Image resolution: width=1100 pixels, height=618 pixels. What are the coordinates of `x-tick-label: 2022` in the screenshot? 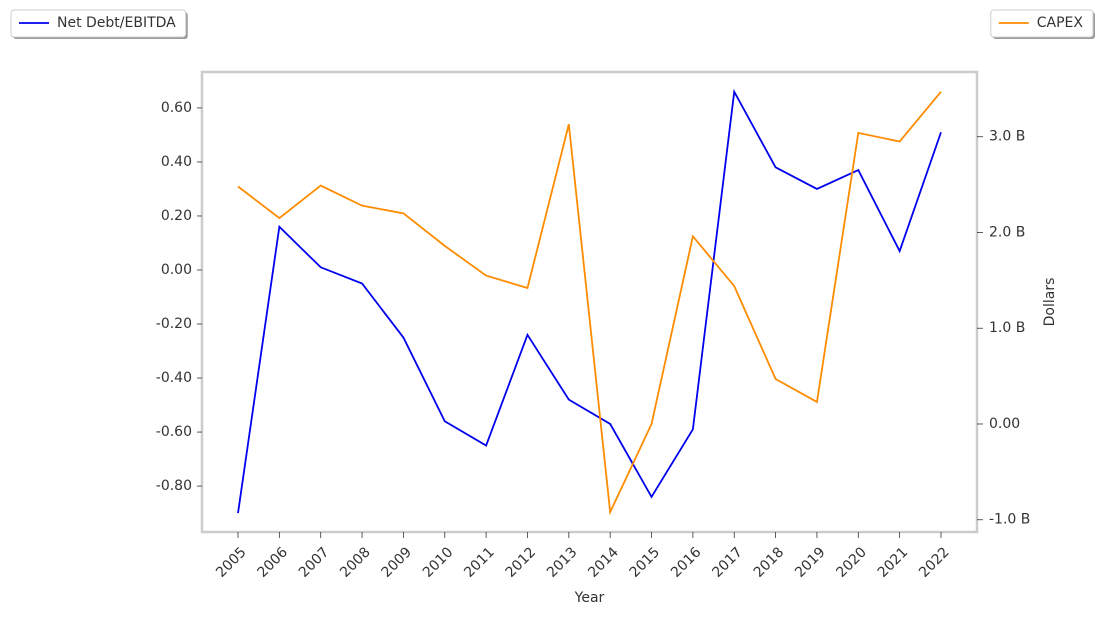 It's located at (934, 562).